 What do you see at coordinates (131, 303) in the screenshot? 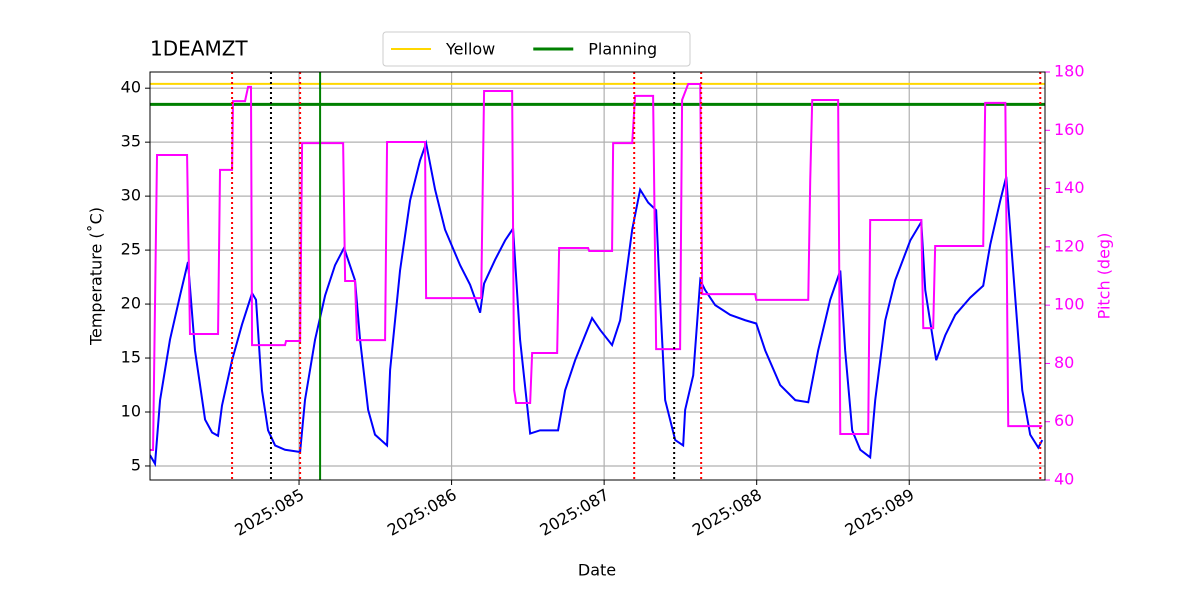
I see `y-tick-label: 20` at bounding box center [131, 303].